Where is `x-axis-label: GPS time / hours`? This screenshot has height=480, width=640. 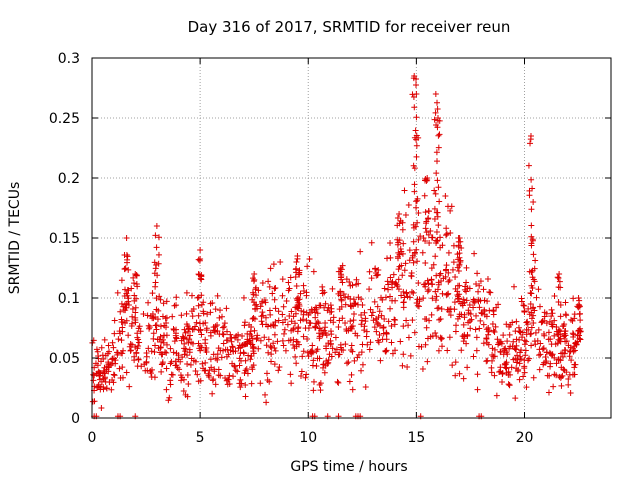
x-axis-label: GPS time / hours is located at coordinates (348, 467).